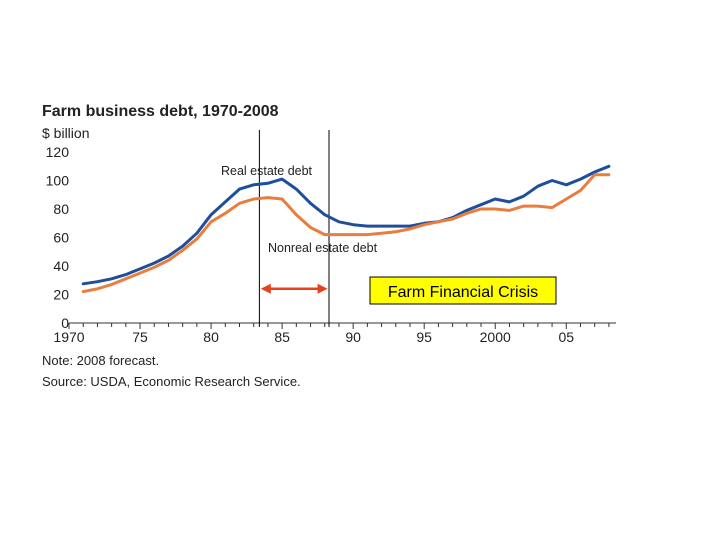  What do you see at coordinates (65, 323) in the screenshot?
I see `y-tick-label: 0` at bounding box center [65, 323].